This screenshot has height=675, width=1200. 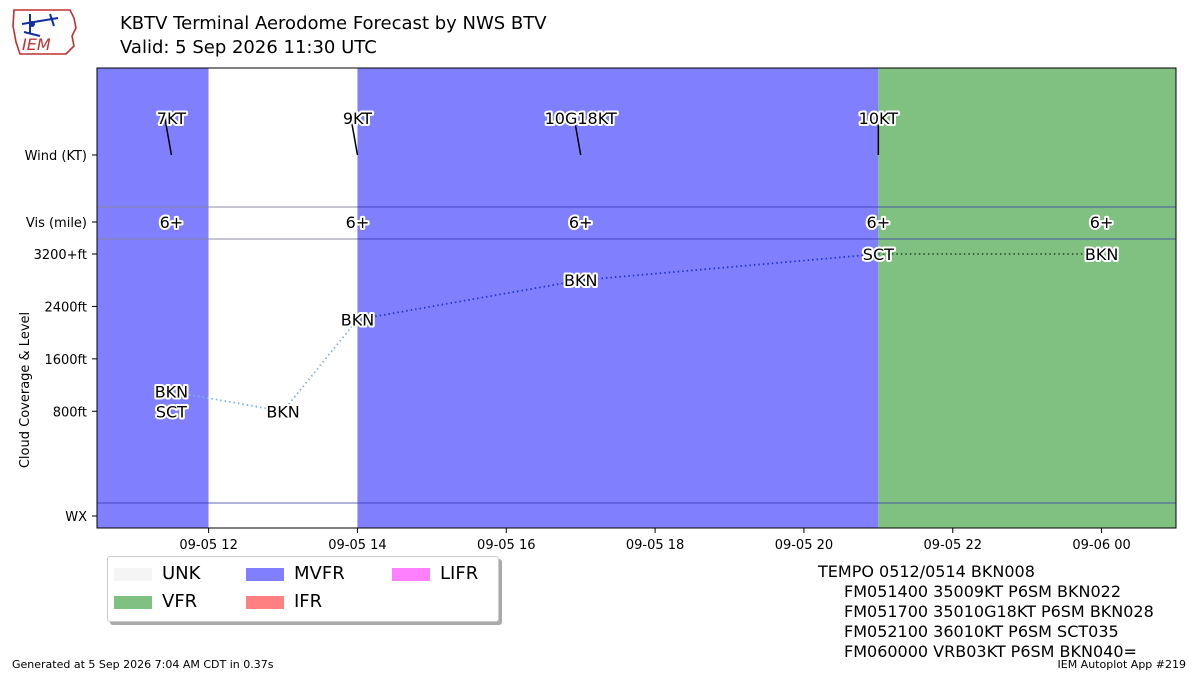 What do you see at coordinates (1101, 545) in the screenshot?
I see `x-tick-label: 09-06 00` at bounding box center [1101, 545].